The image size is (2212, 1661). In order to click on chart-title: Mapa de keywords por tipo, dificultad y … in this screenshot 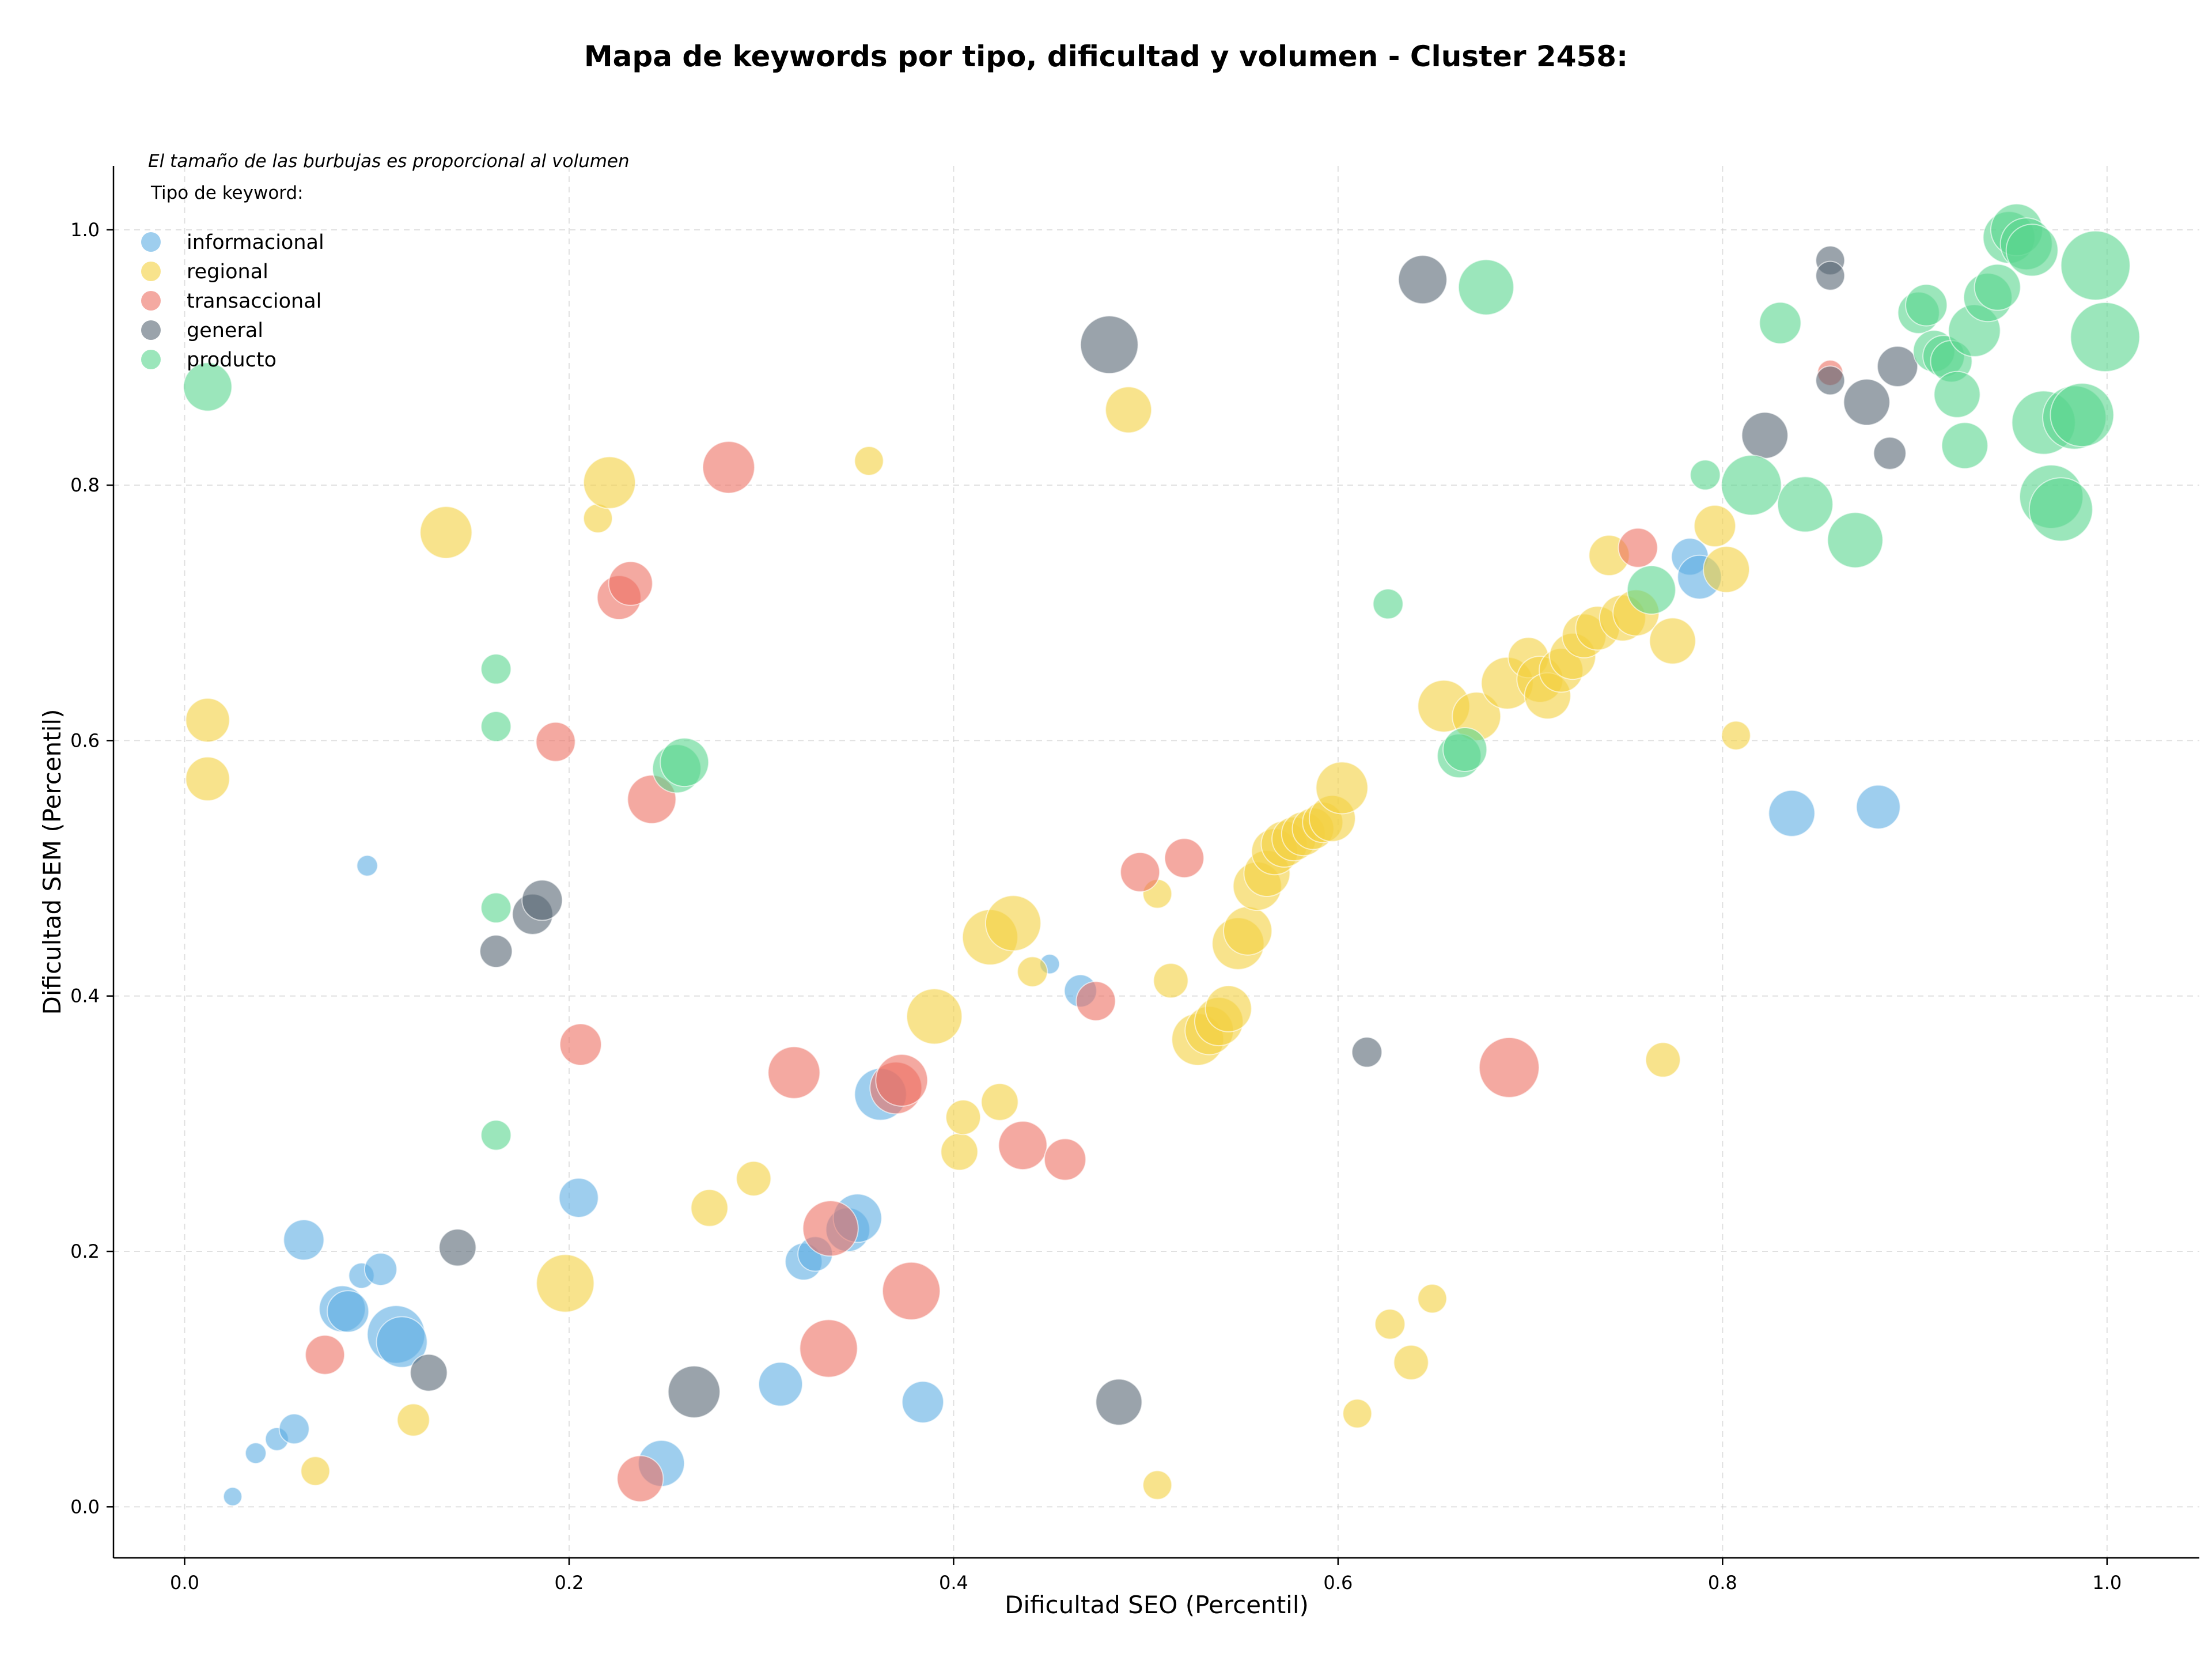, I will do `click(1106, 56)`.